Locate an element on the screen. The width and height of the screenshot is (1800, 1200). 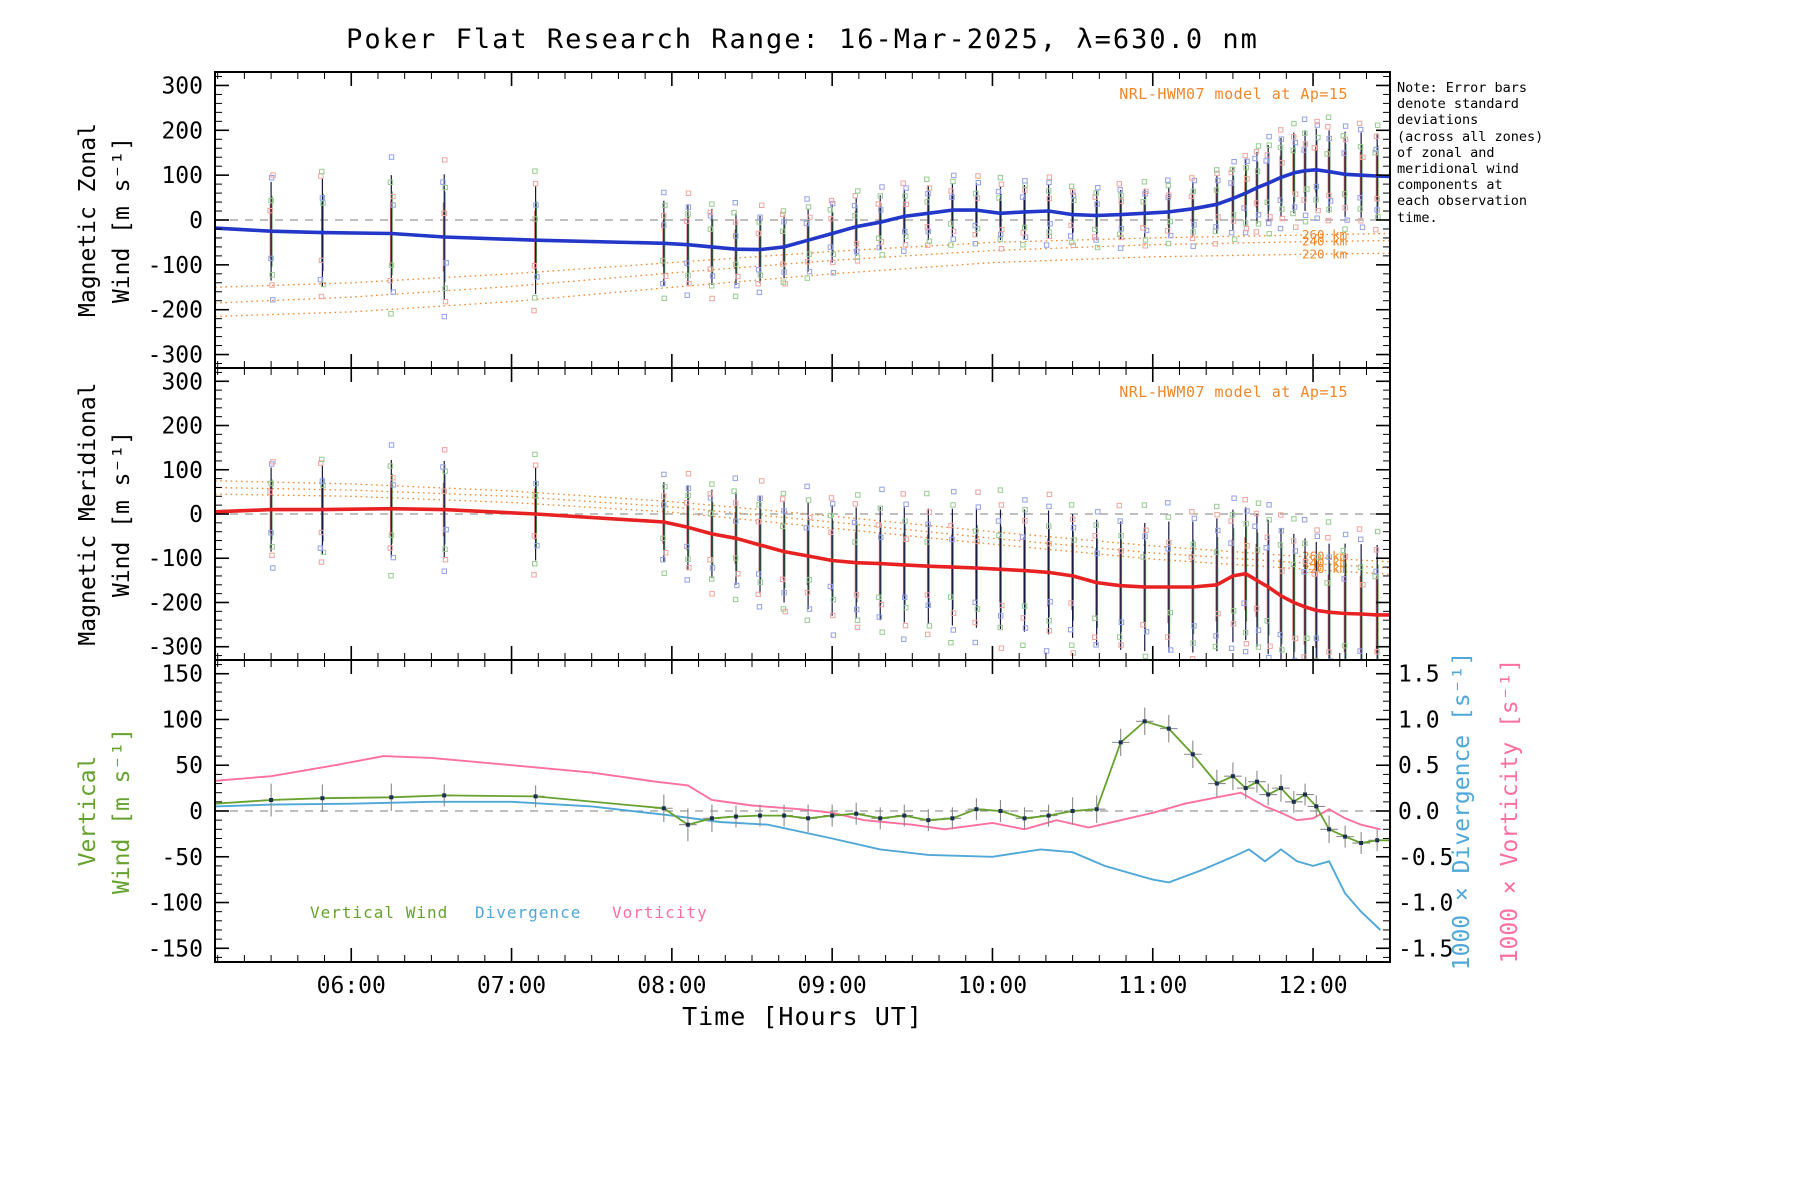
divergence-axis-label: 1000 × Divergence [s⁻¹] is located at coordinates (1462, 811).